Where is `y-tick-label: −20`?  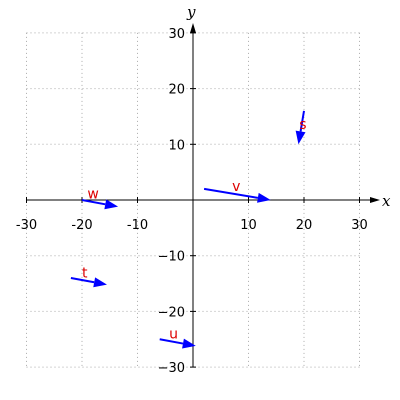
y-tick-label: −20 is located at coordinates (171, 312).